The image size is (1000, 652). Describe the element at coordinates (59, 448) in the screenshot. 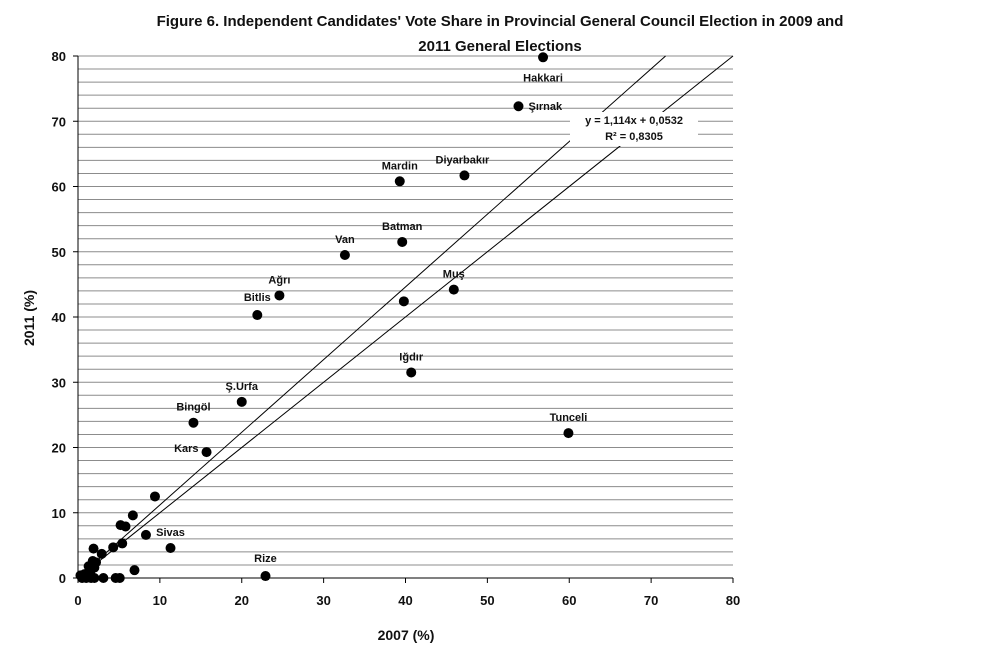

I see `y-tick-label: 20` at that location.